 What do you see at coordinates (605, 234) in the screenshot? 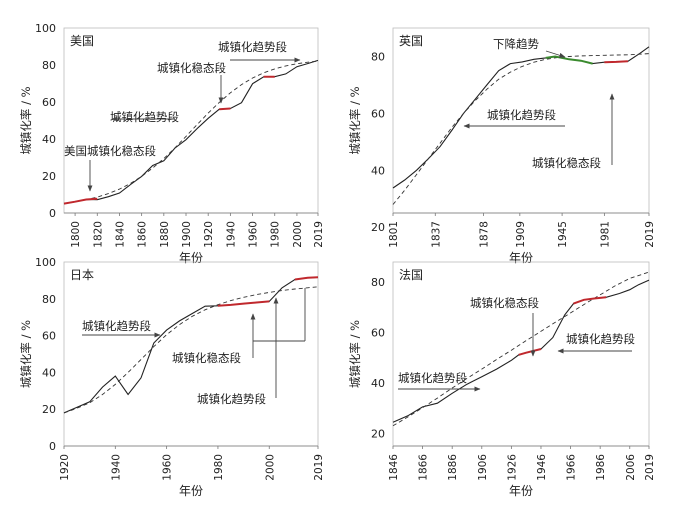
I see `x-tick-label: 1981` at bounding box center [605, 234].